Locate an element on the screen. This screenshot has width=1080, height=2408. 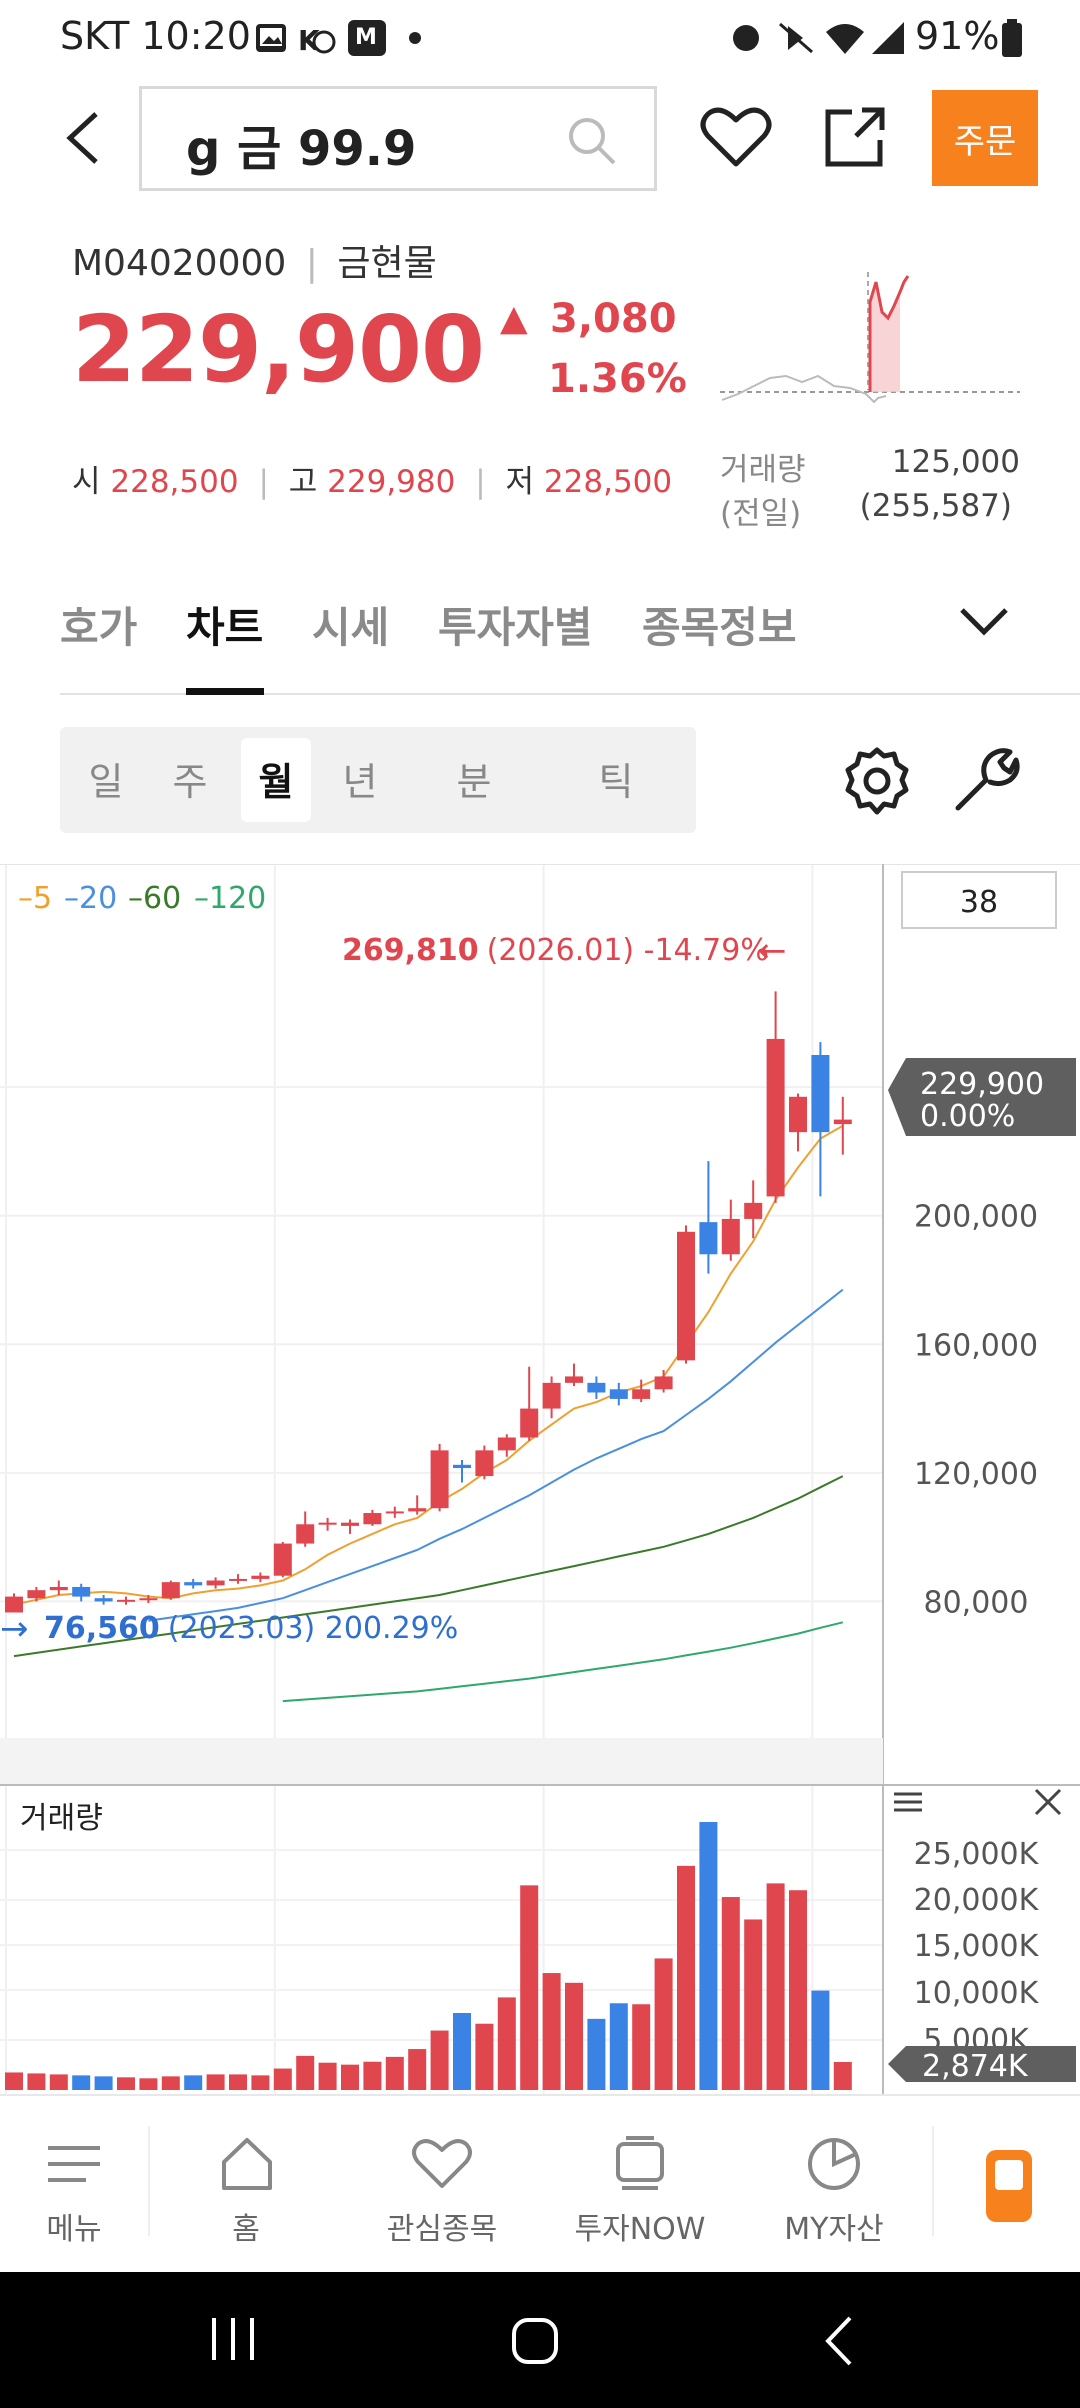
search-icon is located at coordinates (592, 141).